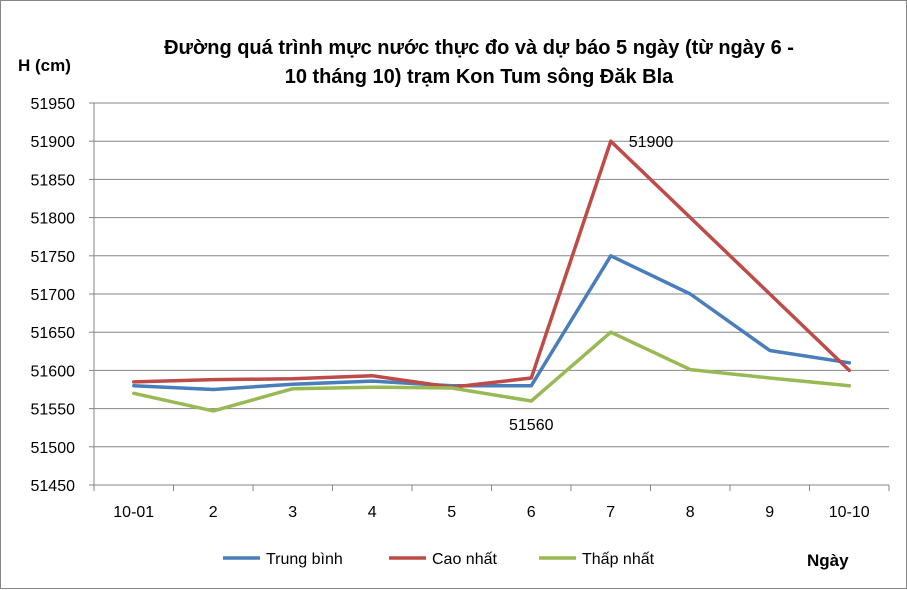 This screenshot has height=590, width=907. Describe the element at coordinates (849, 512) in the screenshot. I see `x-tick-label: 10-10` at that location.